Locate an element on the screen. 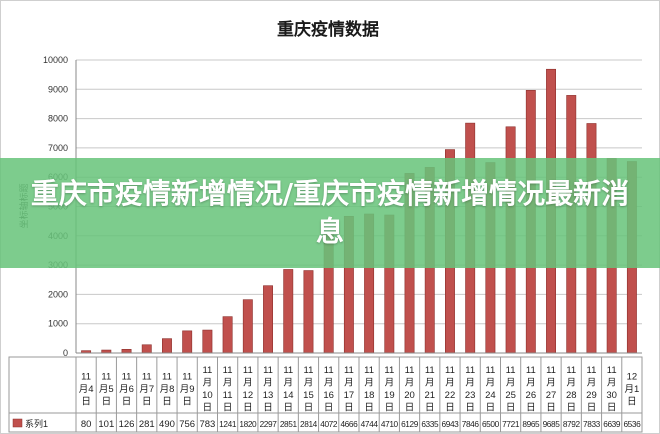 The image size is (660, 434). x-category-label: 11 月8 日 is located at coordinates (167, 389).